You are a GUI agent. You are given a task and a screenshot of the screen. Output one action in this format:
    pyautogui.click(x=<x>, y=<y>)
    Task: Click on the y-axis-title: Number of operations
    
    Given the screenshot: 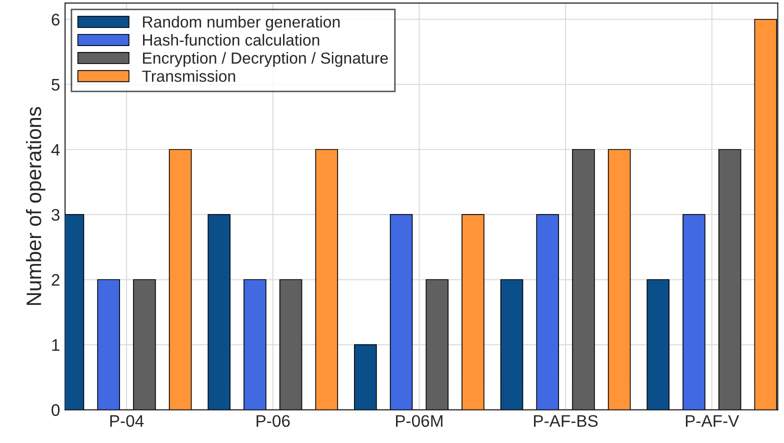 What is the action you would take?
    pyautogui.click(x=36, y=206)
    